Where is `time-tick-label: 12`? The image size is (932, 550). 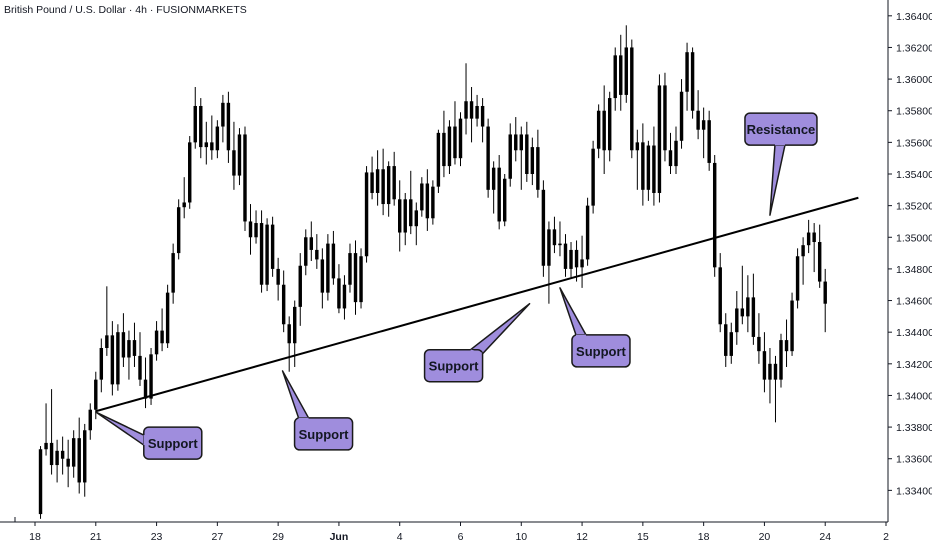 time-tick-label: 12 is located at coordinates (582, 537).